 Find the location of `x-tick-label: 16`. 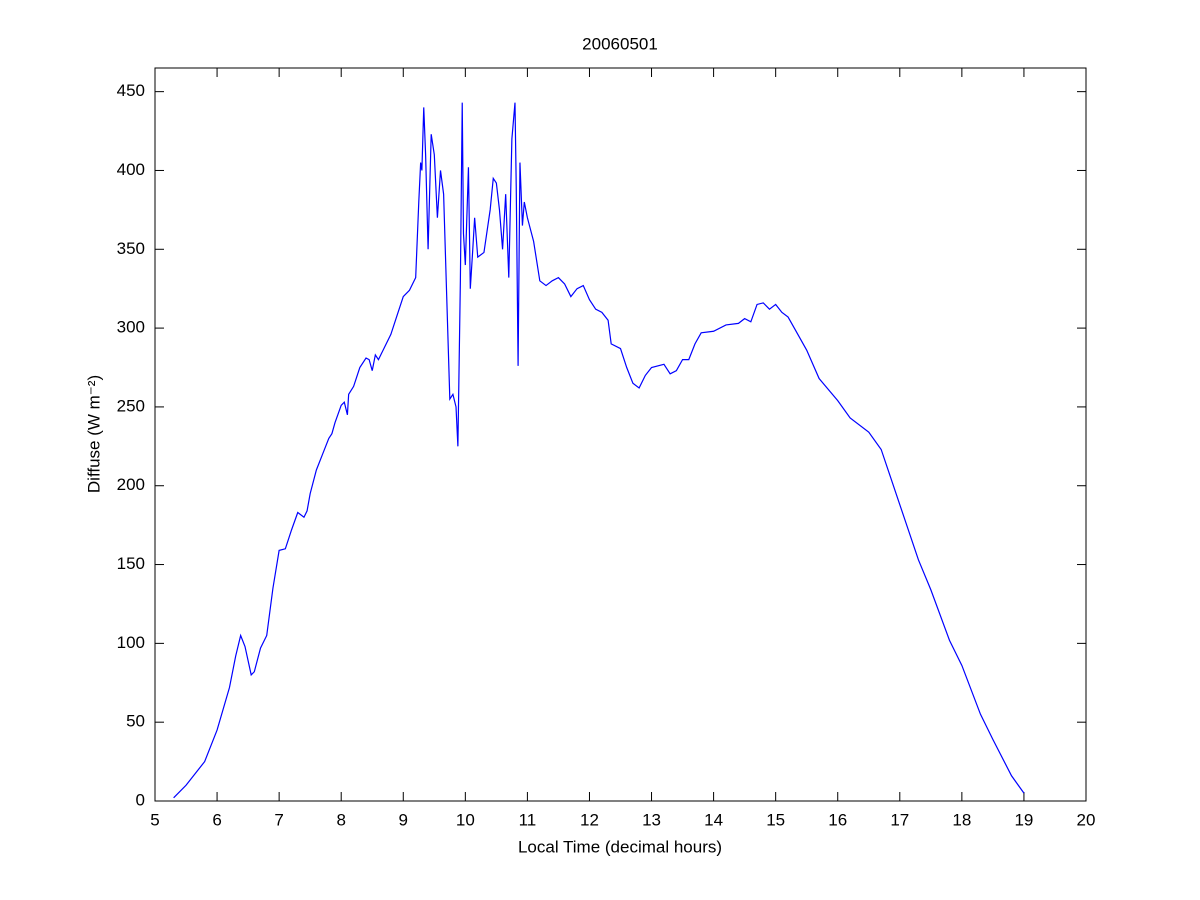

x-tick-label: 16 is located at coordinates (837, 819).